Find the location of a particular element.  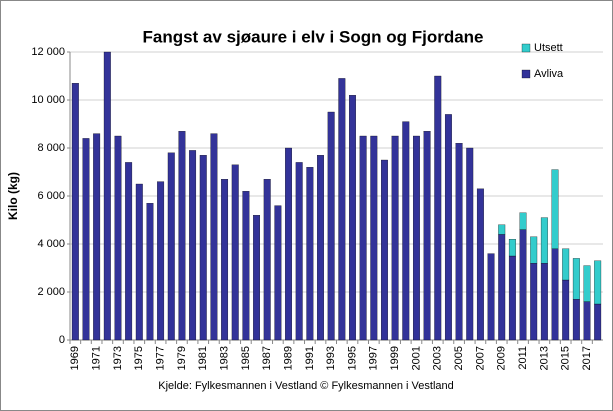

y-tick-label: 10 000 is located at coordinates (48, 100).